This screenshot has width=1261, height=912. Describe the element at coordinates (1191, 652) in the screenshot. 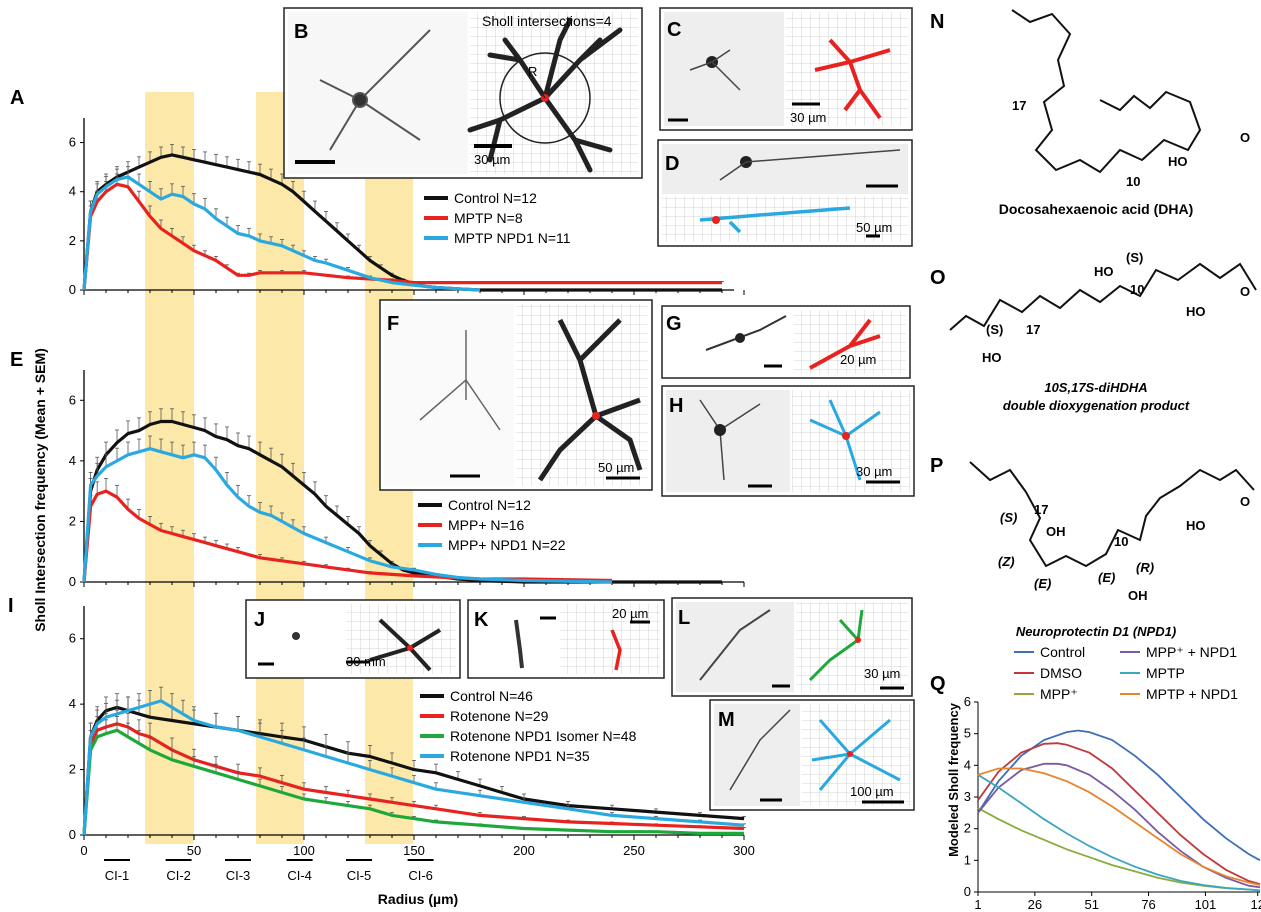

I see `q-legend-label: MPP⁺ + NPD1` at that location.